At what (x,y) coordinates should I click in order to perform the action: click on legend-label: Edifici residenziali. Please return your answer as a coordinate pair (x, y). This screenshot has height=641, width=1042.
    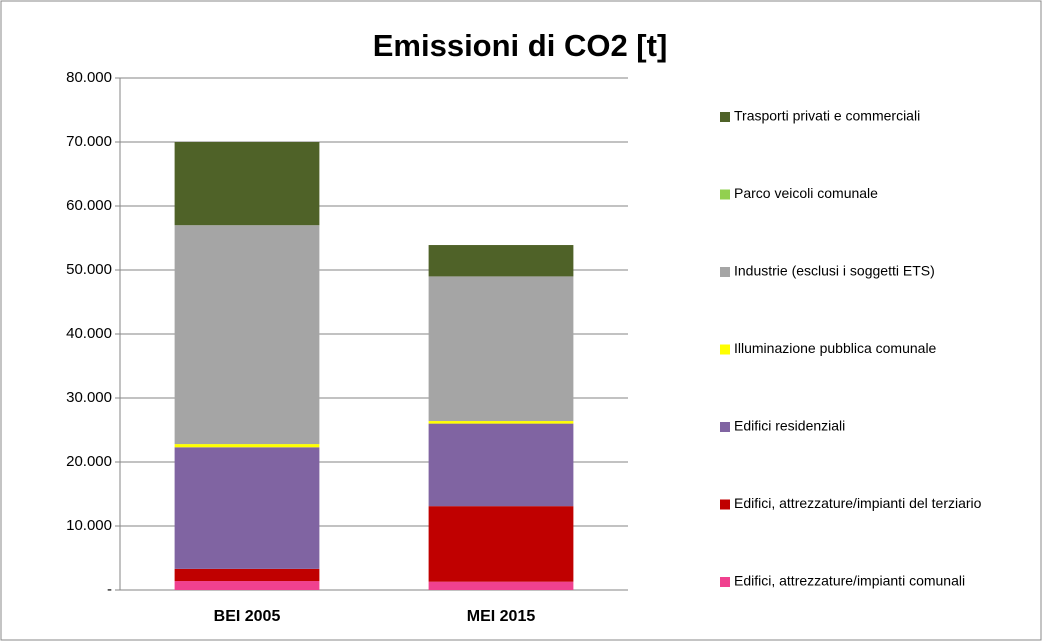
    Looking at the image, I should click on (789, 426).